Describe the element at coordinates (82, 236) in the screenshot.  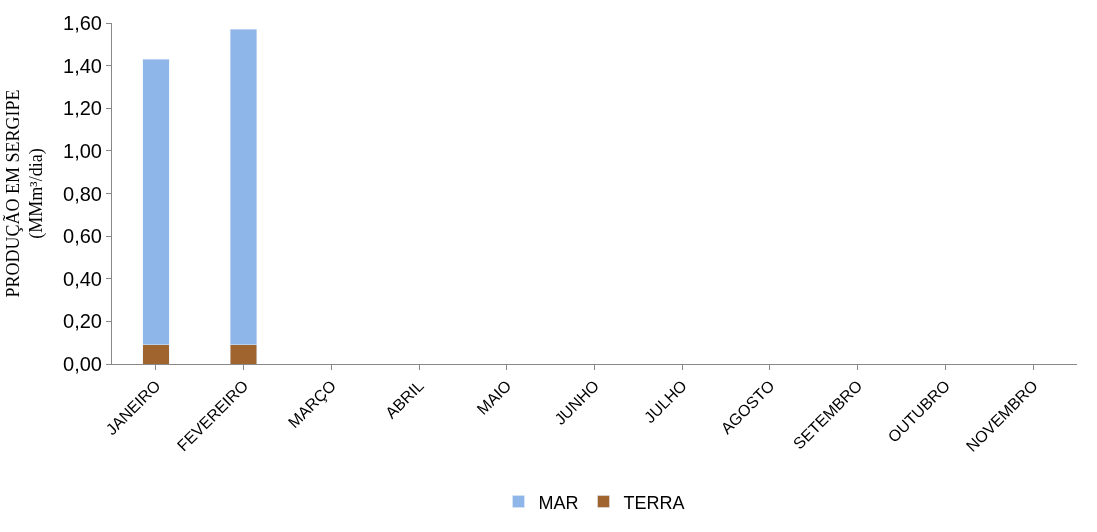
I see `y-tick-label: 0,60` at that location.